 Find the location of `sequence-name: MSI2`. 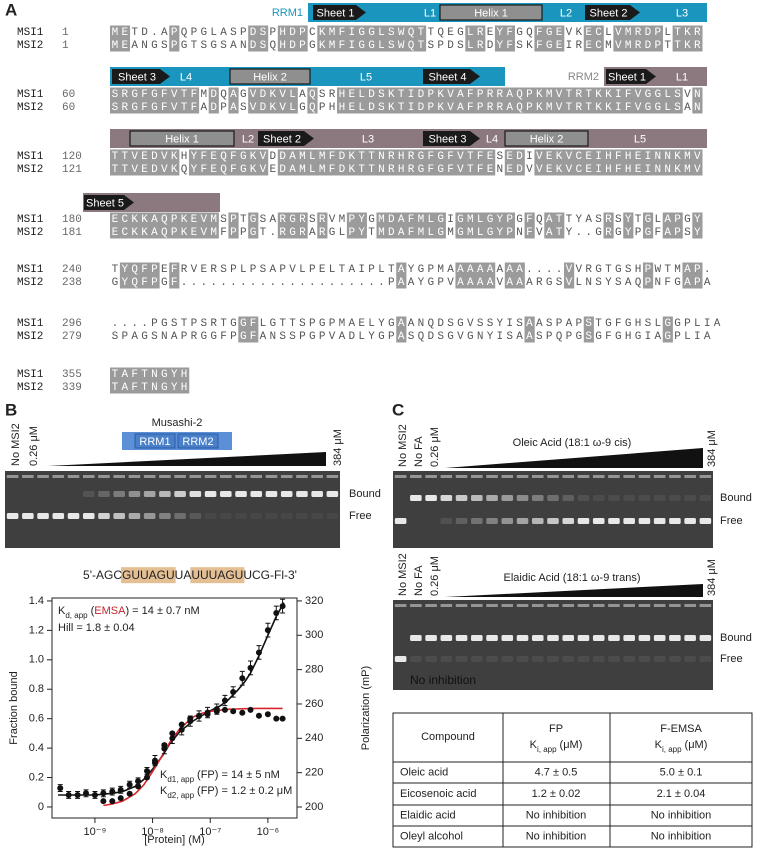

sequence-name: MSI2 is located at coordinates (30, 108).